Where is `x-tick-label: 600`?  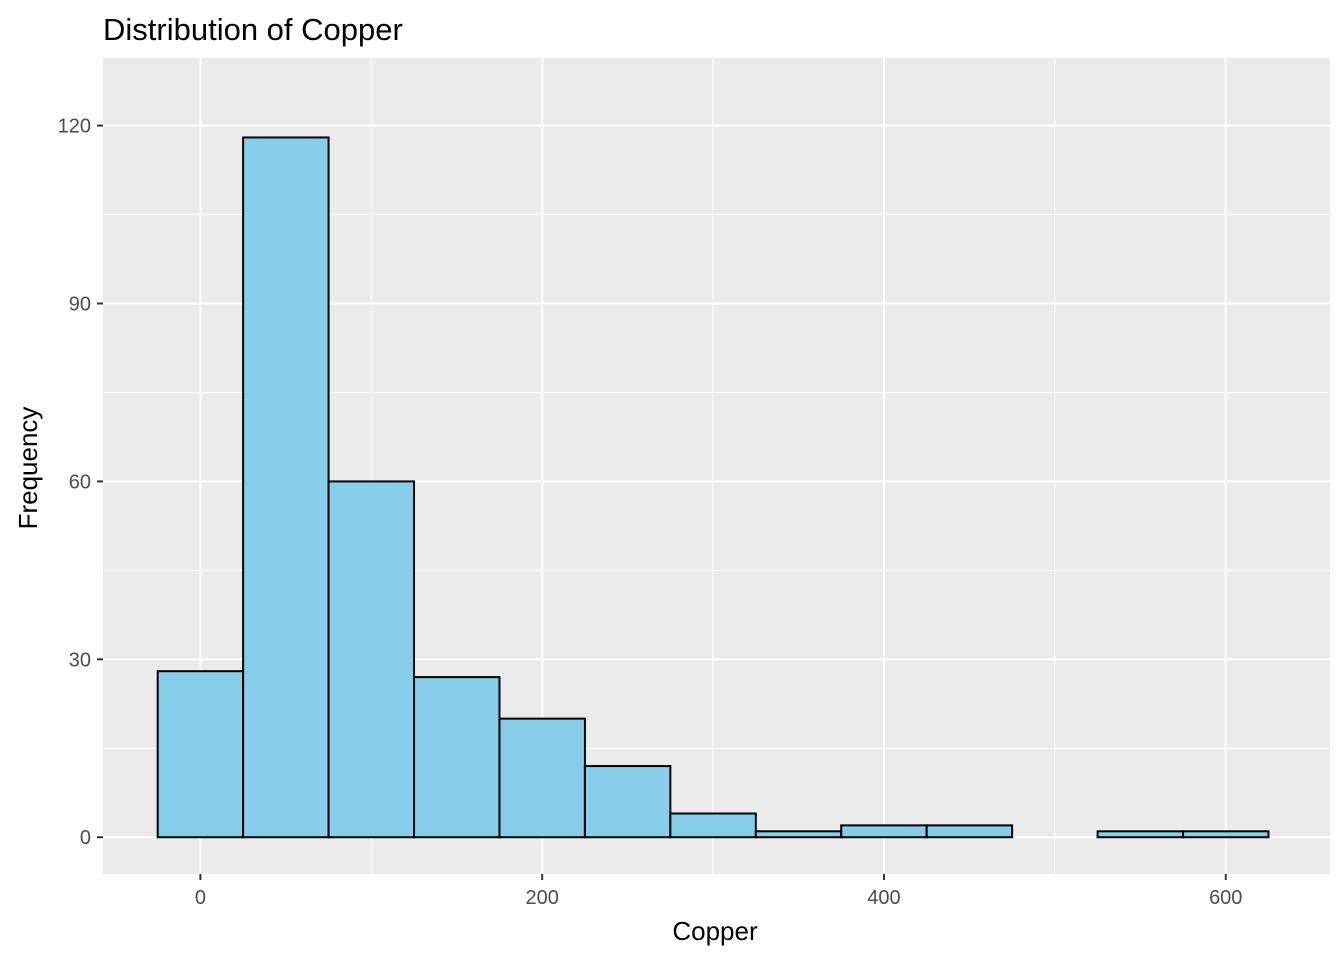
x-tick-label: 600 is located at coordinates (1225, 898).